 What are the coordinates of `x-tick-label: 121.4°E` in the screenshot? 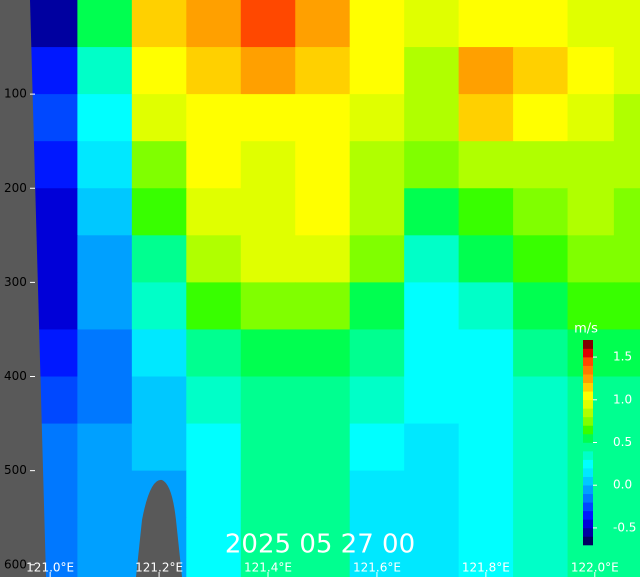 It's located at (268, 568).